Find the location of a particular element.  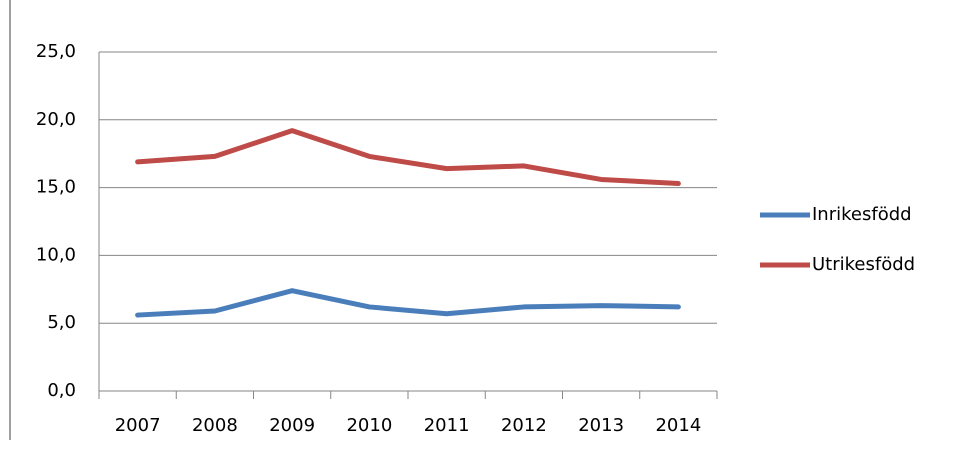

y-tick-label: 10,0 is located at coordinates (56, 254).